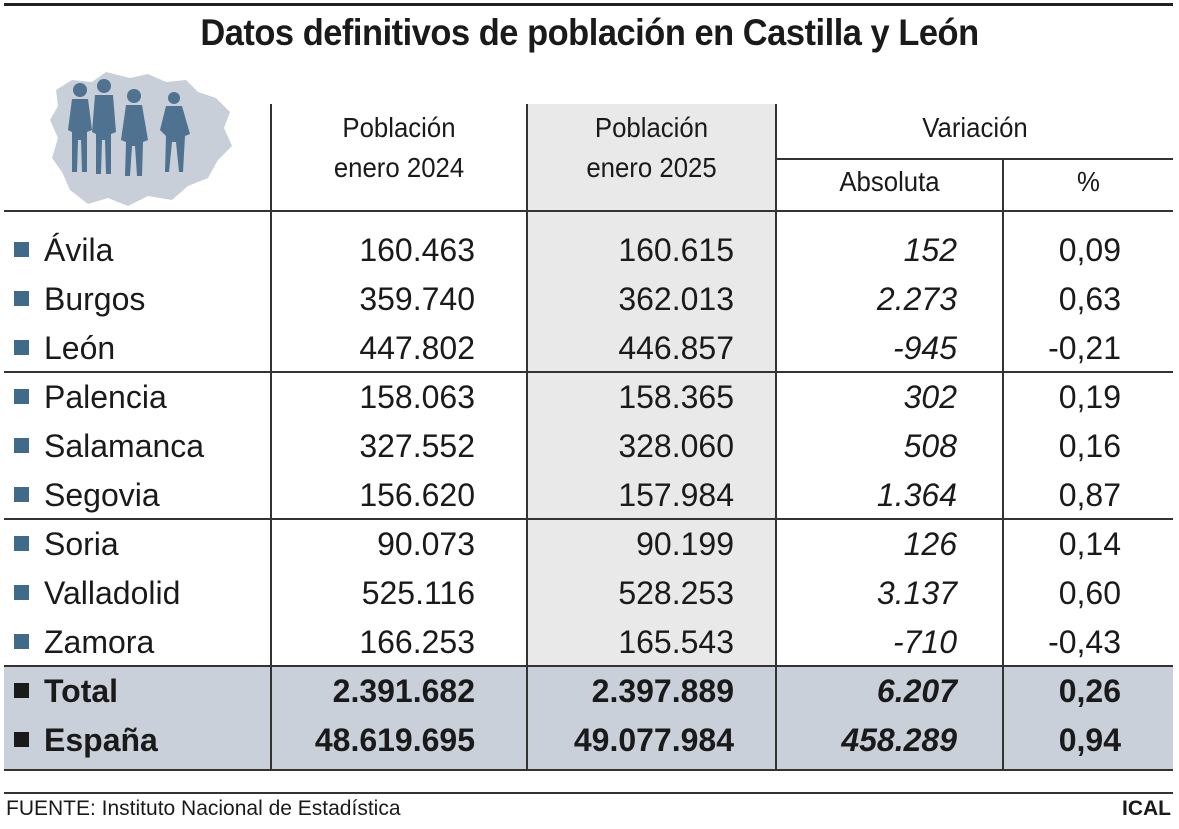 The height and width of the screenshot is (829, 1179). Describe the element at coordinates (676, 348) in the screenshot. I see `population-2025: 446.857` at that location.